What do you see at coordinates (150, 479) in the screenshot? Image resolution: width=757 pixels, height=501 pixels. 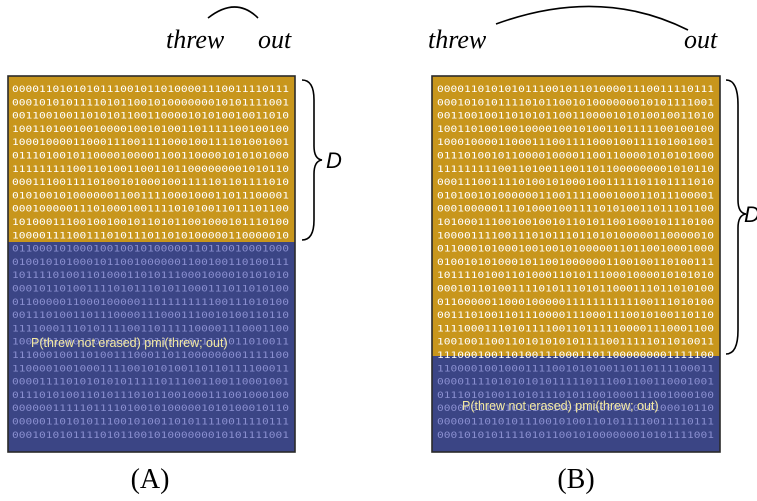 I see `caption-a: (A)` at bounding box center [150, 479].